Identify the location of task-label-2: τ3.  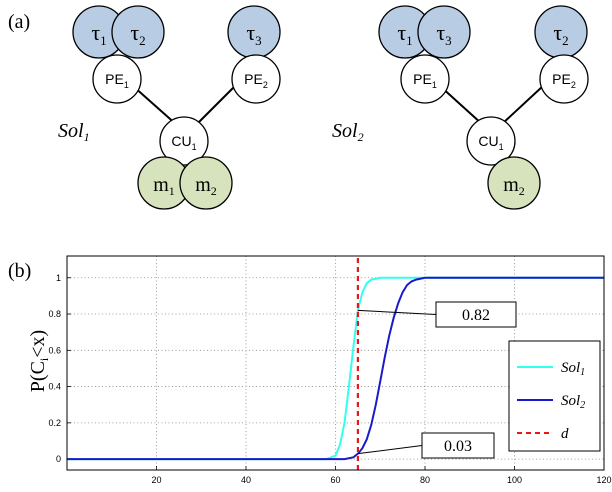
(443, 34).